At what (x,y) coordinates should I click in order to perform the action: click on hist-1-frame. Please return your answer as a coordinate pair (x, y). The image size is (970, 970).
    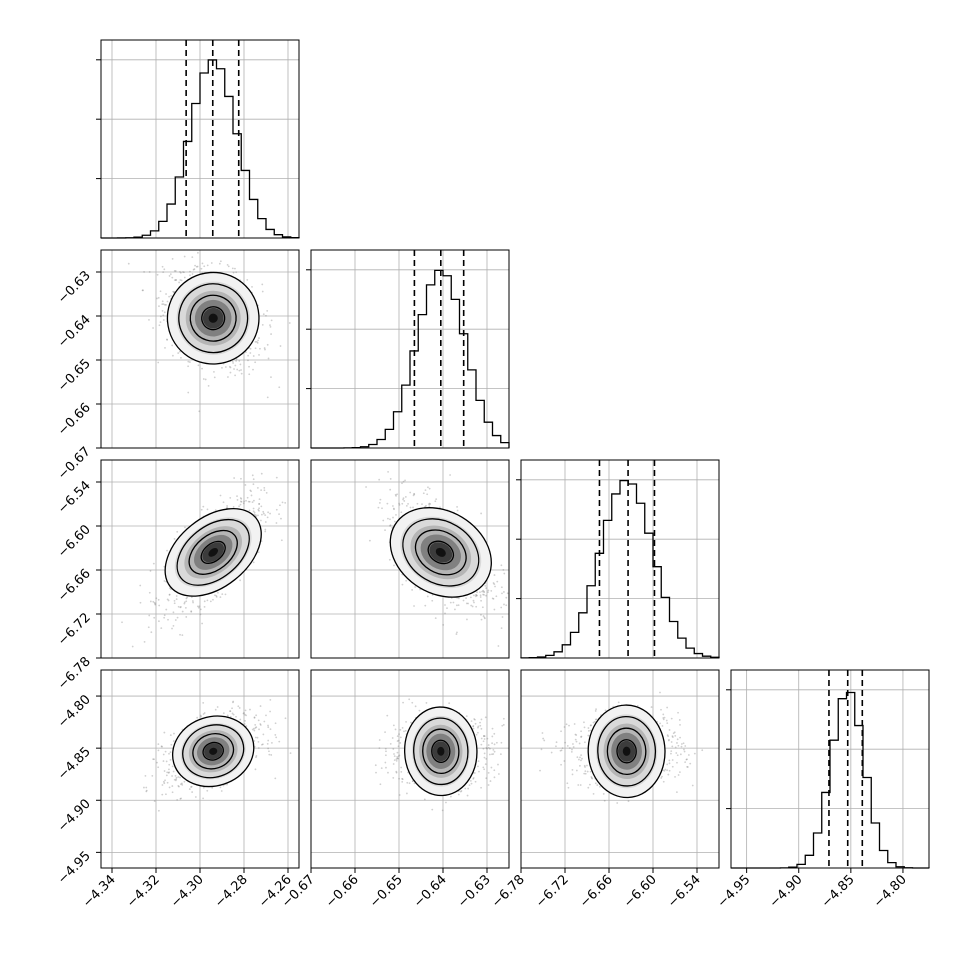
    Looking at the image, I should click on (410, 349).